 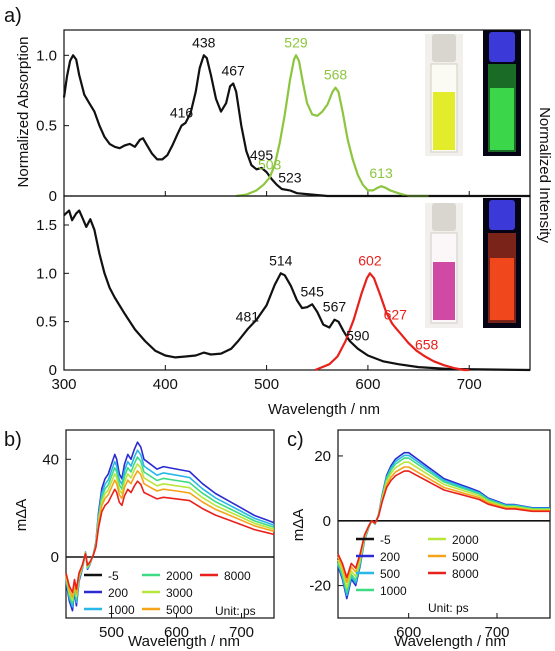 I want to click on a-top-ytick-label: 0.5, so click(x=46, y=126).